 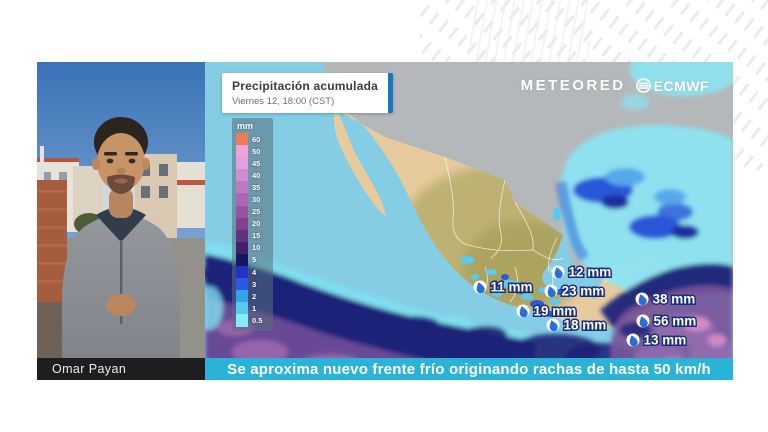 What do you see at coordinates (110, 154) in the screenshot?
I see `eyebrow-left` at bounding box center [110, 154].